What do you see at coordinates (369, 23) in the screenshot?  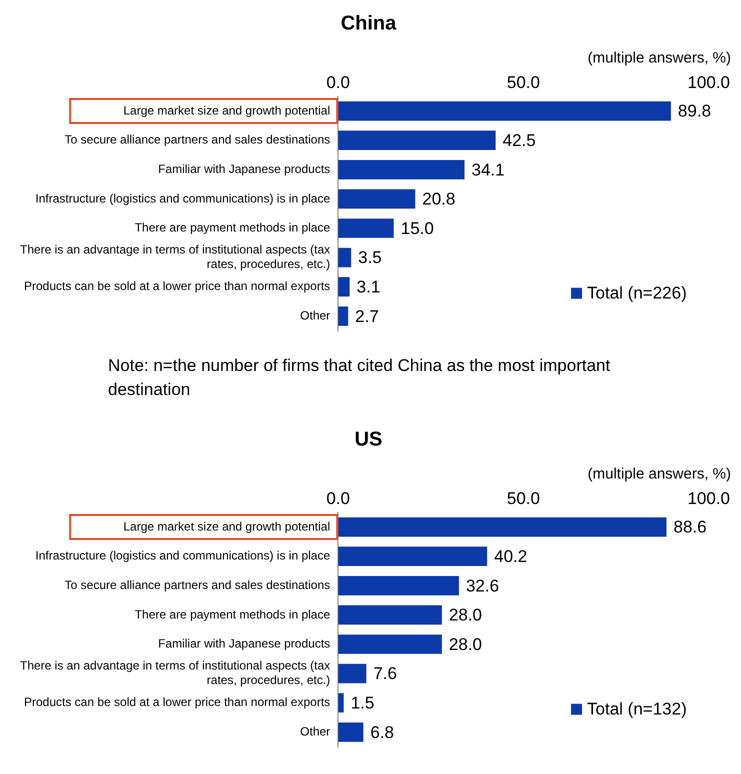 I see `chart-title: China` at bounding box center [369, 23].